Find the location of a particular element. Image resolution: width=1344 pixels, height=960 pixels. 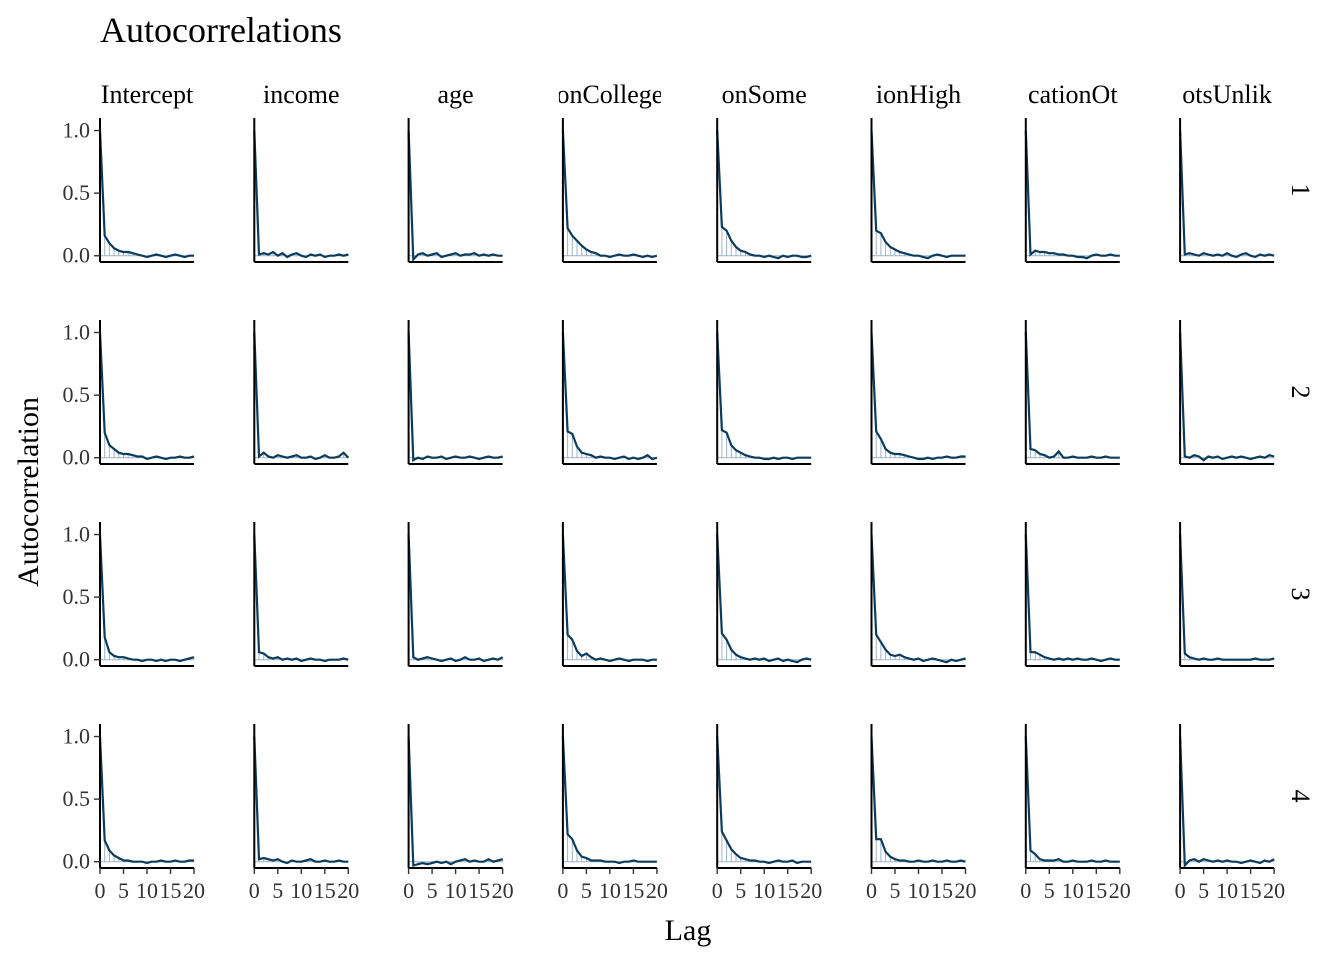

y-axis-title: Autocorrelation is located at coordinates (28, 492).